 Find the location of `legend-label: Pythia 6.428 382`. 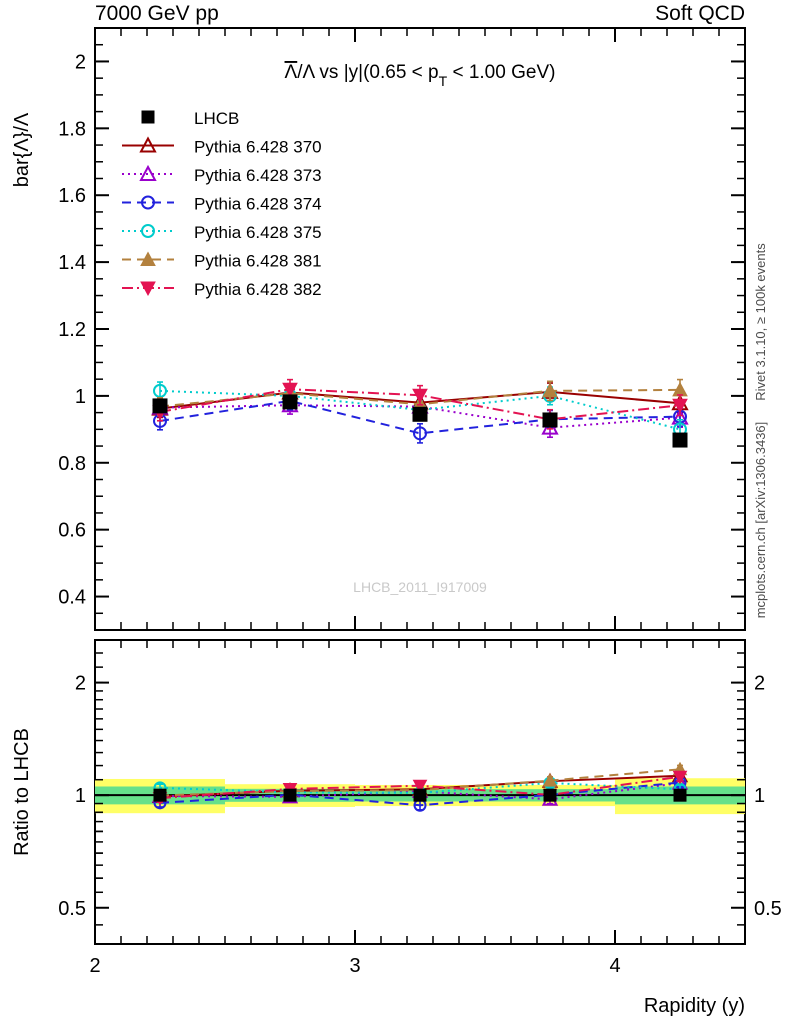

legend-label: Pythia 6.428 382 is located at coordinates (258, 289).